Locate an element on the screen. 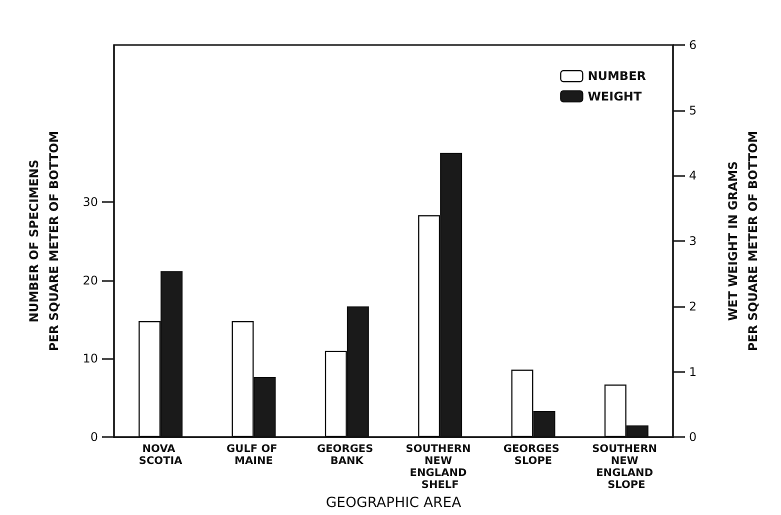 The height and width of the screenshot is (515, 781). x-tick-label: SOUTHERN NEW ENGLAND SLOPE is located at coordinates (626, 467).